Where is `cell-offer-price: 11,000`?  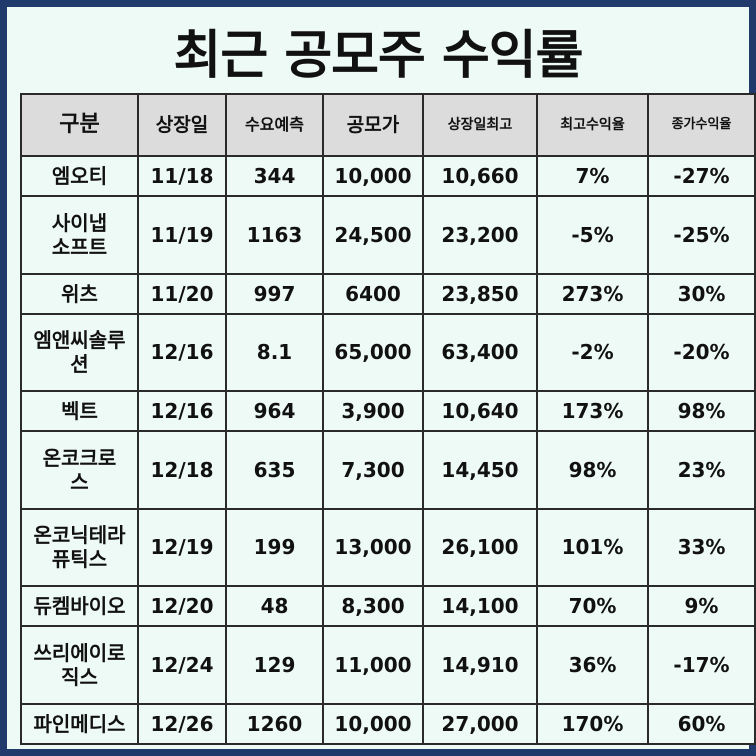 cell-offer-price: 11,000 is located at coordinates (373, 665).